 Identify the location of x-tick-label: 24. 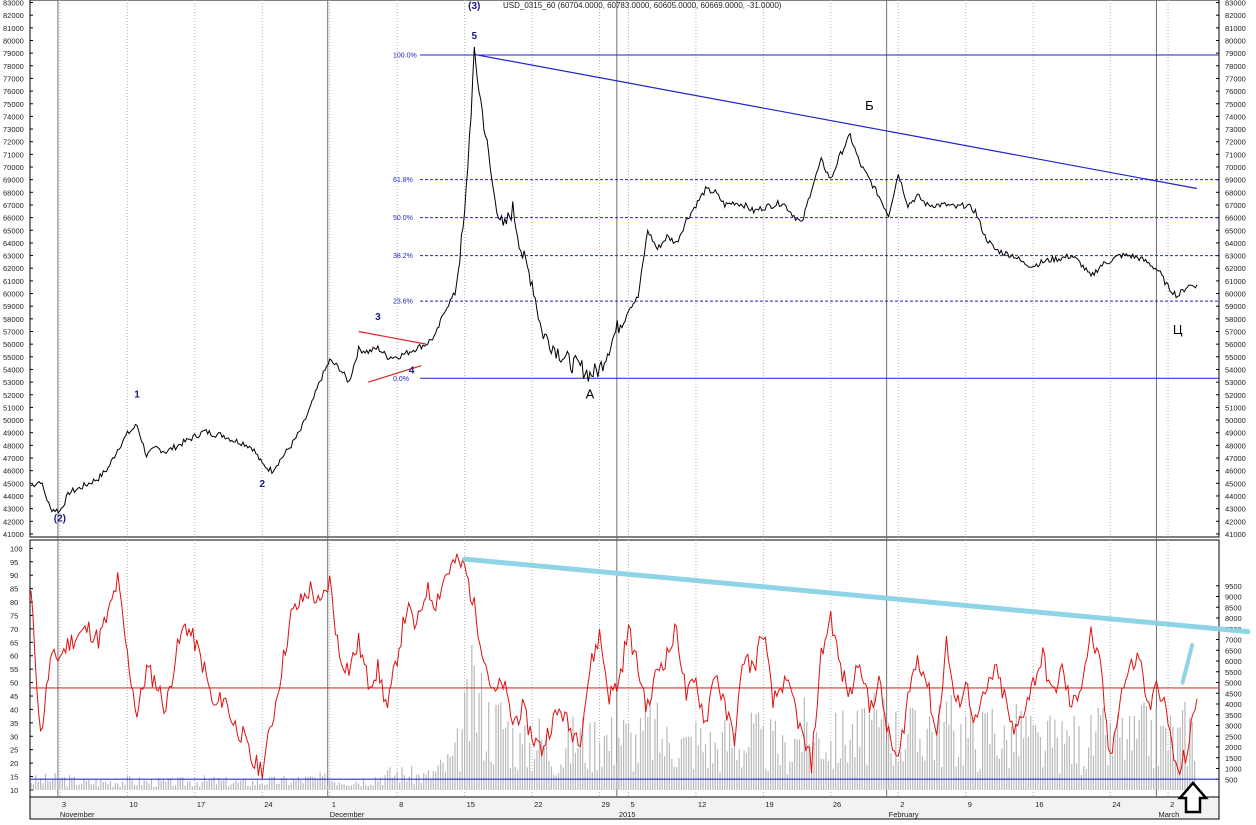
(268, 804).